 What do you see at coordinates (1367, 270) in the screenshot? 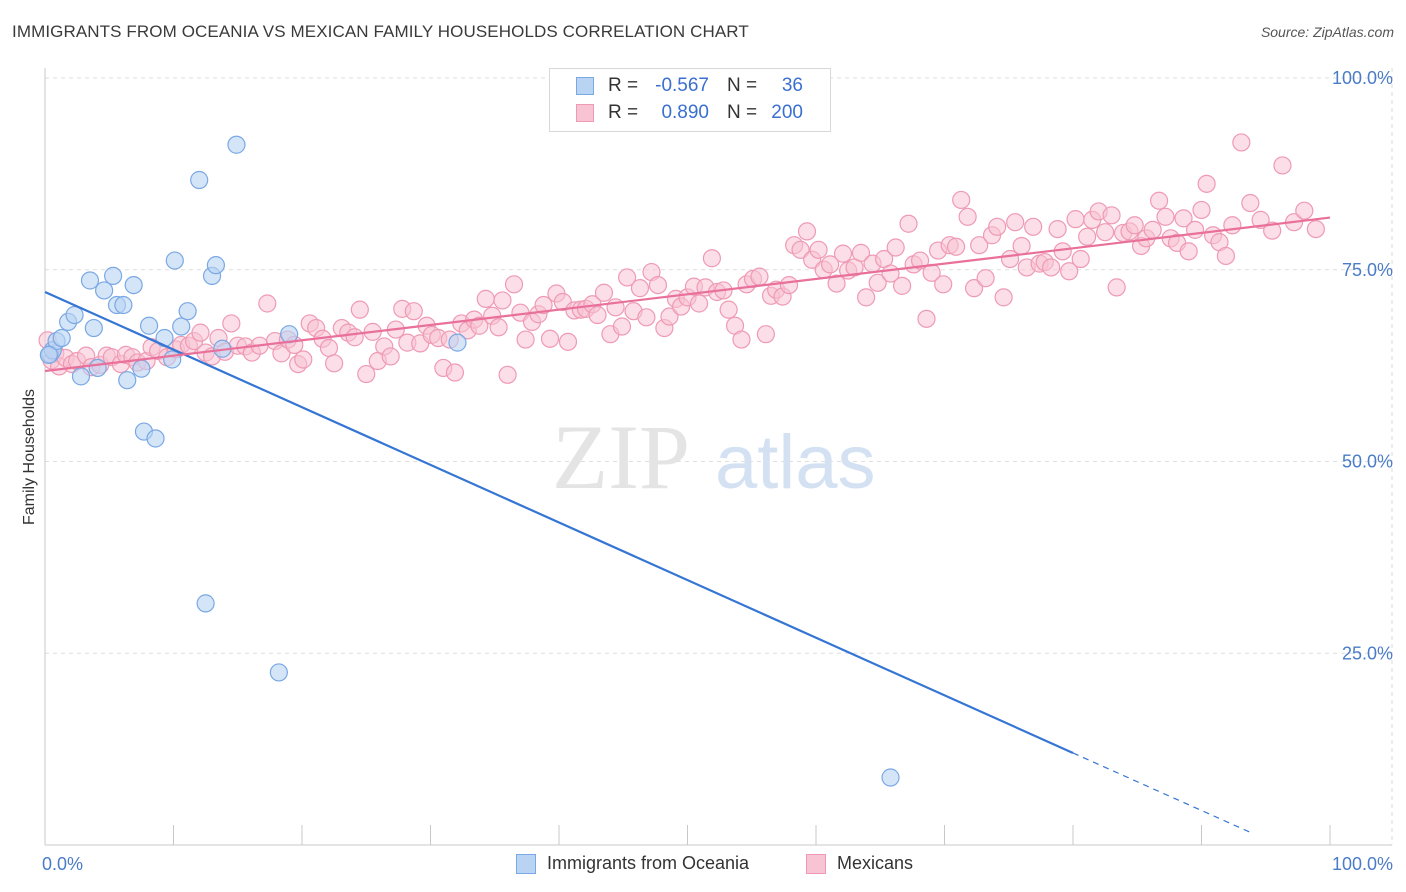
I see `y-tick-label: 75.0%` at bounding box center [1367, 270].